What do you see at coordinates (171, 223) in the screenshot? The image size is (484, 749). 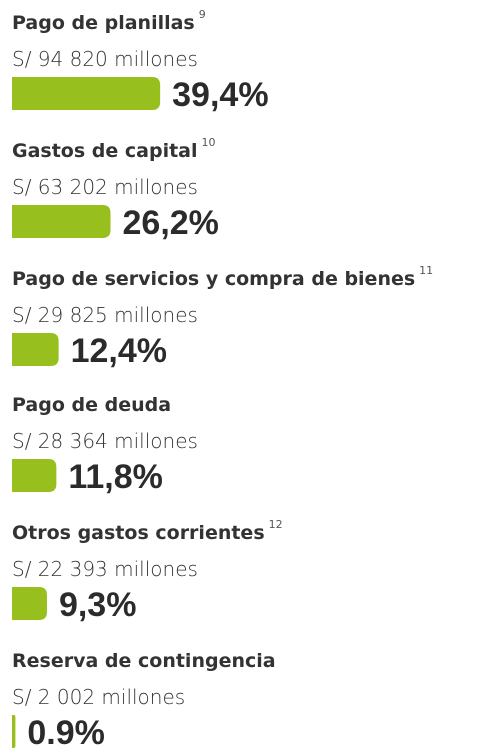 I see `value-label: 26,2%` at bounding box center [171, 223].